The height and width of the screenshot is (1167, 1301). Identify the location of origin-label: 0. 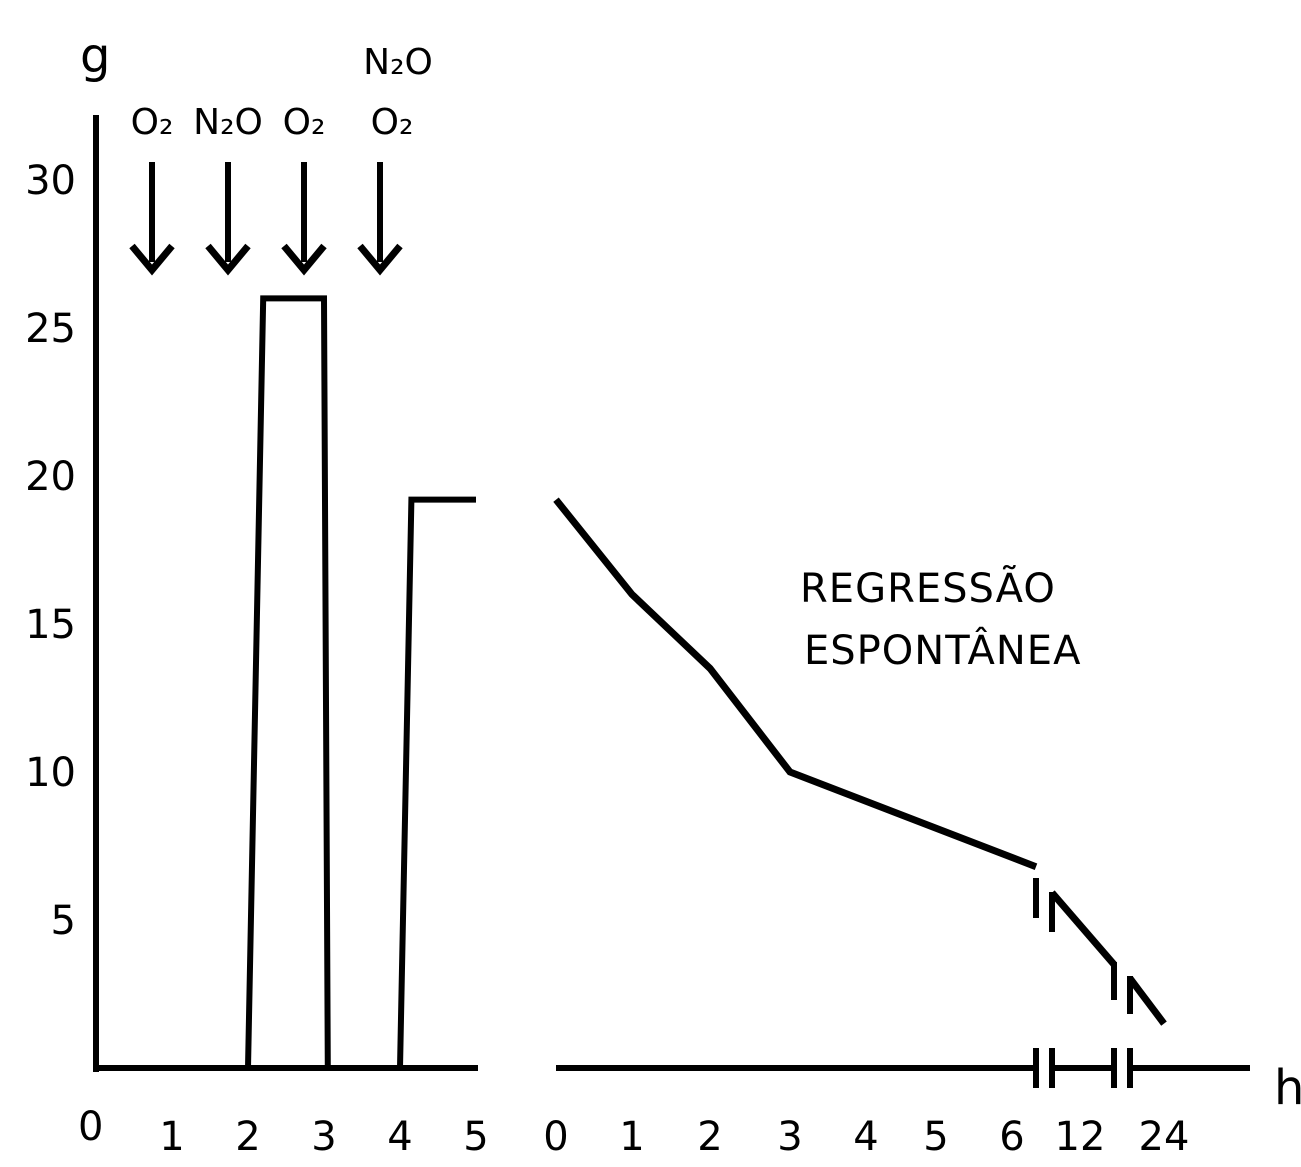
(90, 1127).